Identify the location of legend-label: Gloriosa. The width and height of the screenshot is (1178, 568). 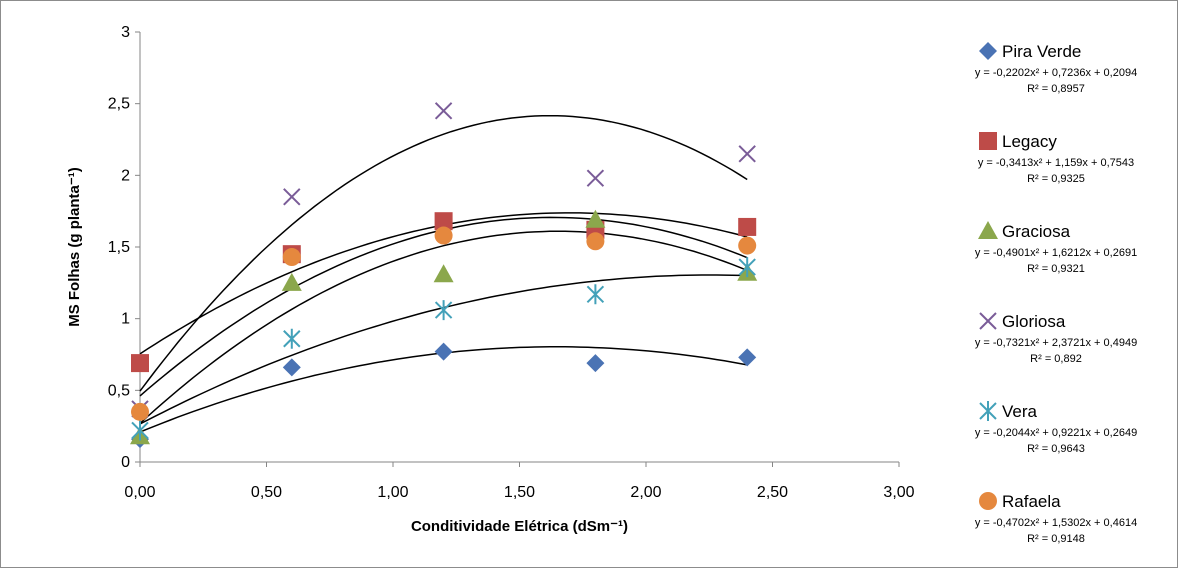
(1034, 321).